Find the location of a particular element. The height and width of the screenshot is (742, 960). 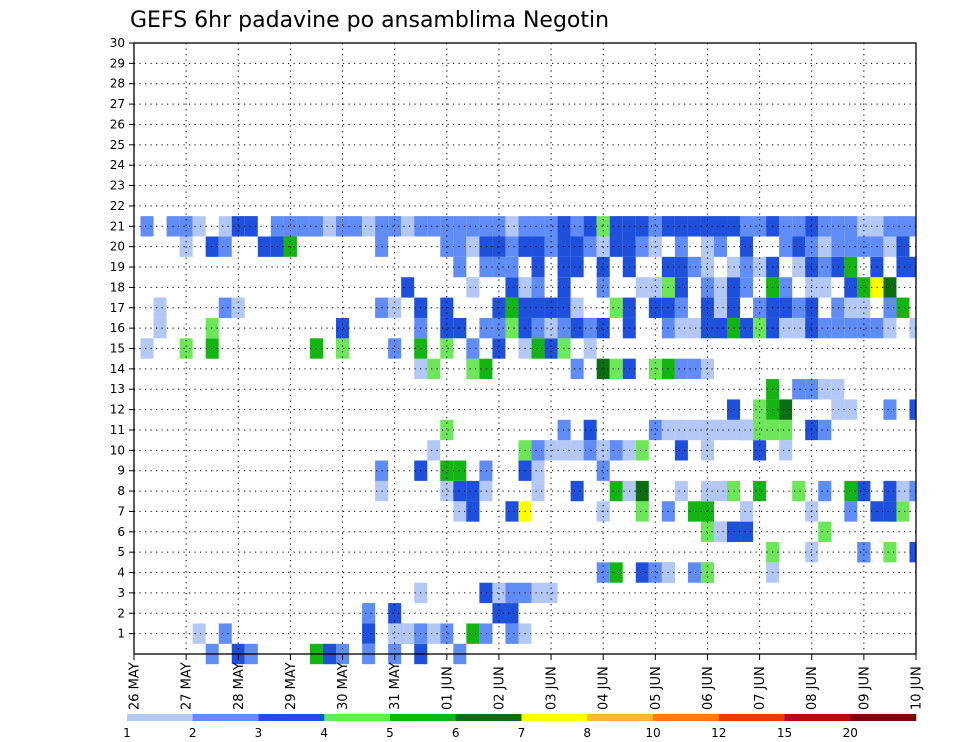

x-tick-label: 08 JUN is located at coordinates (812, 688).